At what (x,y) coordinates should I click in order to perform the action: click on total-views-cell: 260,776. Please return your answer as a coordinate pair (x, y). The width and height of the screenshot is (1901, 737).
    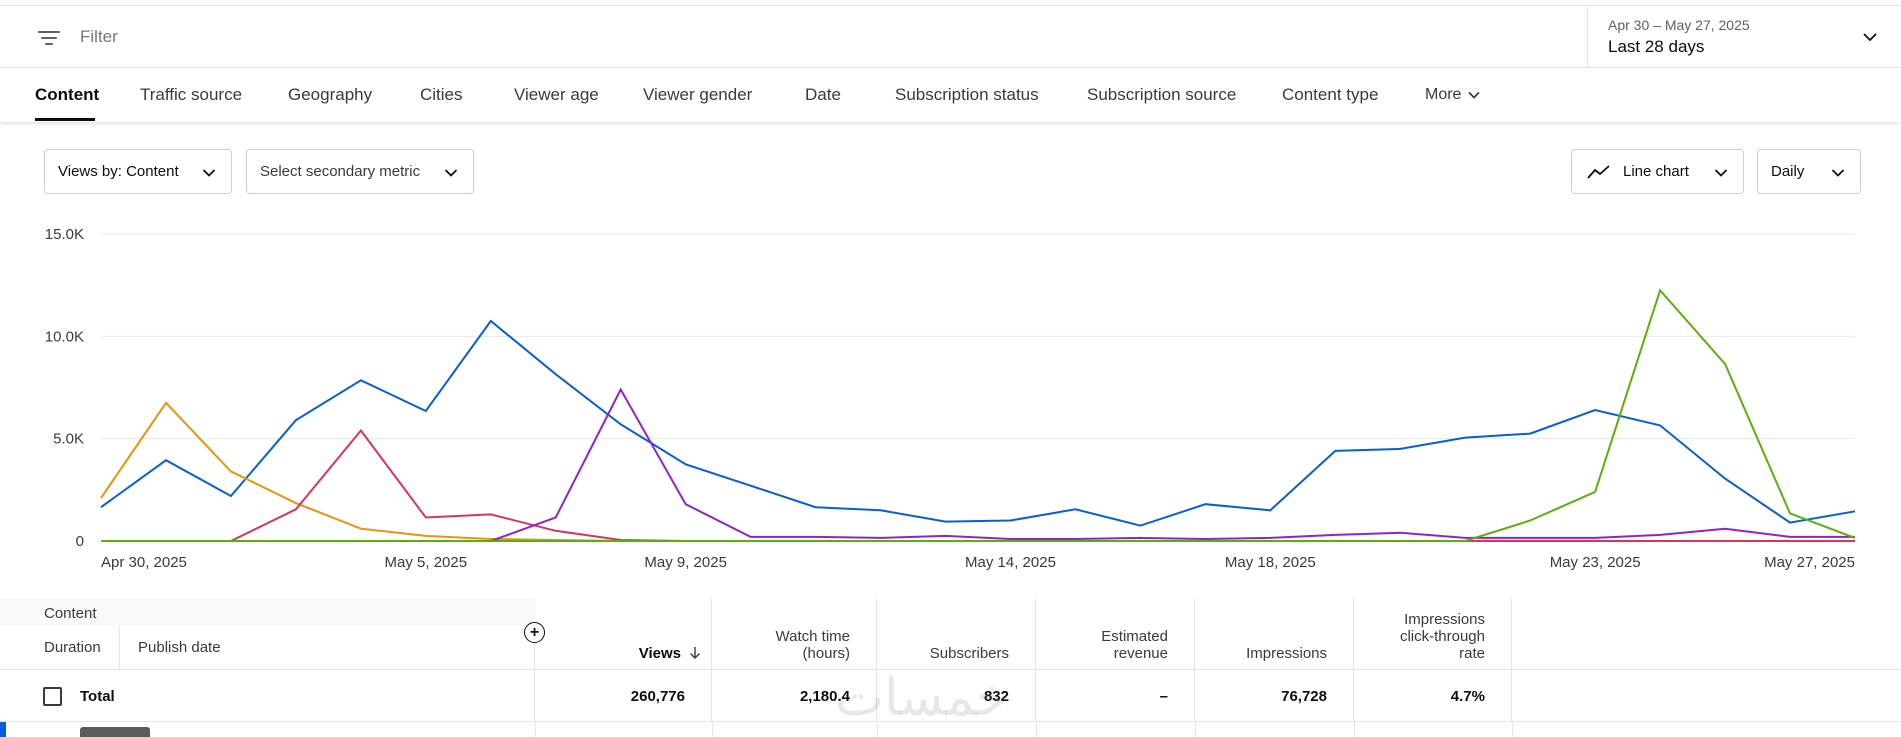
    Looking at the image, I should click on (623, 696).